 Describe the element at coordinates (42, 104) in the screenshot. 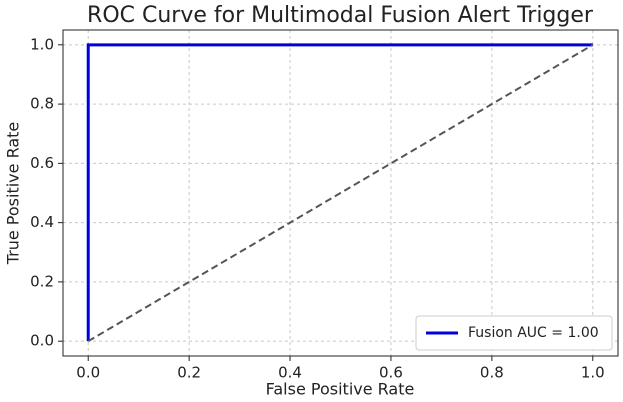

I see `y-tick-label: 0.8` at that location.